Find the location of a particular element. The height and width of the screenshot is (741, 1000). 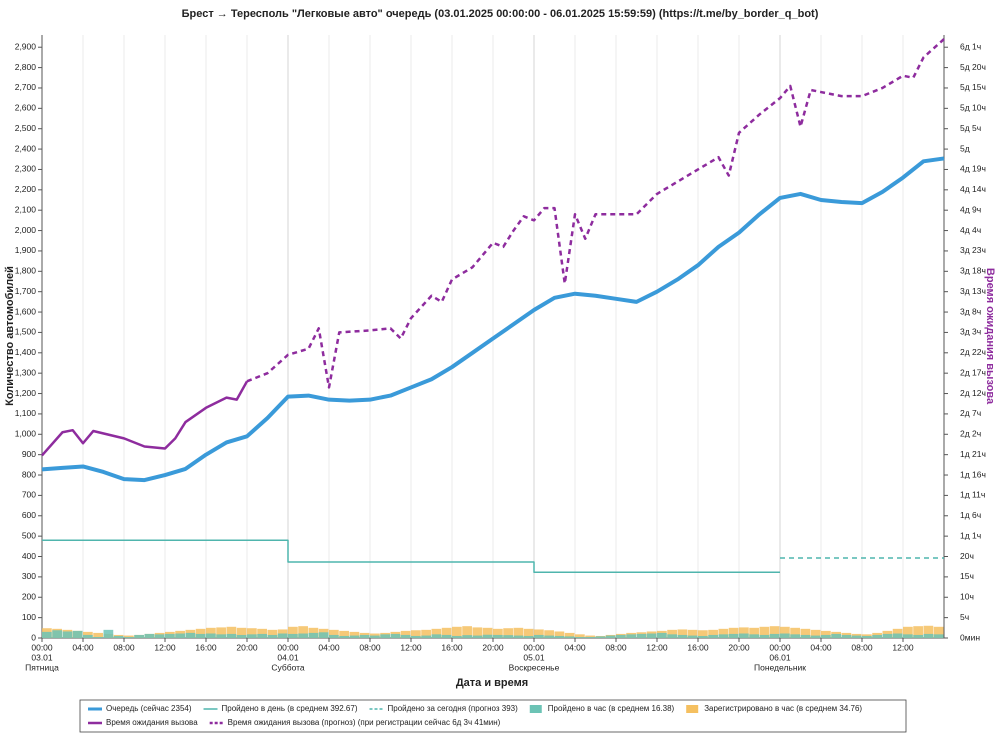

legend-label: Пройдено за сегодня (прогноз 393) is located at coordinates (453, 708).